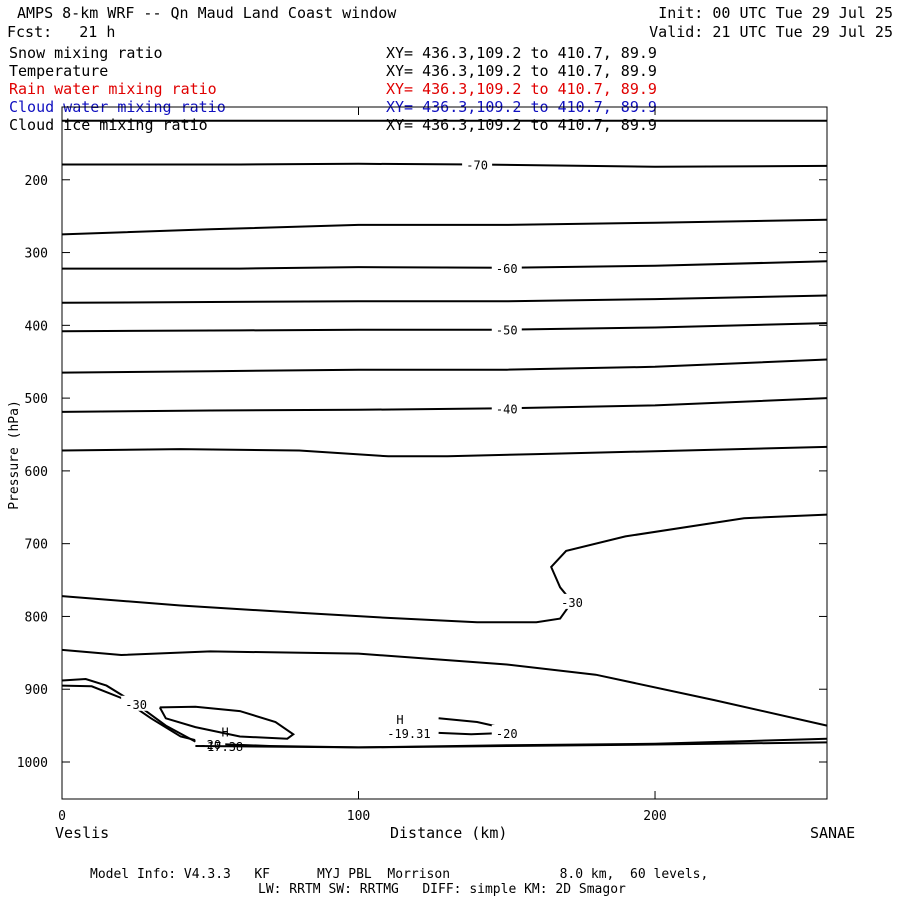 This screenshot has height=900, width=900. I want to click on legend-xy-temperature: XY= 436.3,109.2 to 410.7, 89.9, so click(521, 71).